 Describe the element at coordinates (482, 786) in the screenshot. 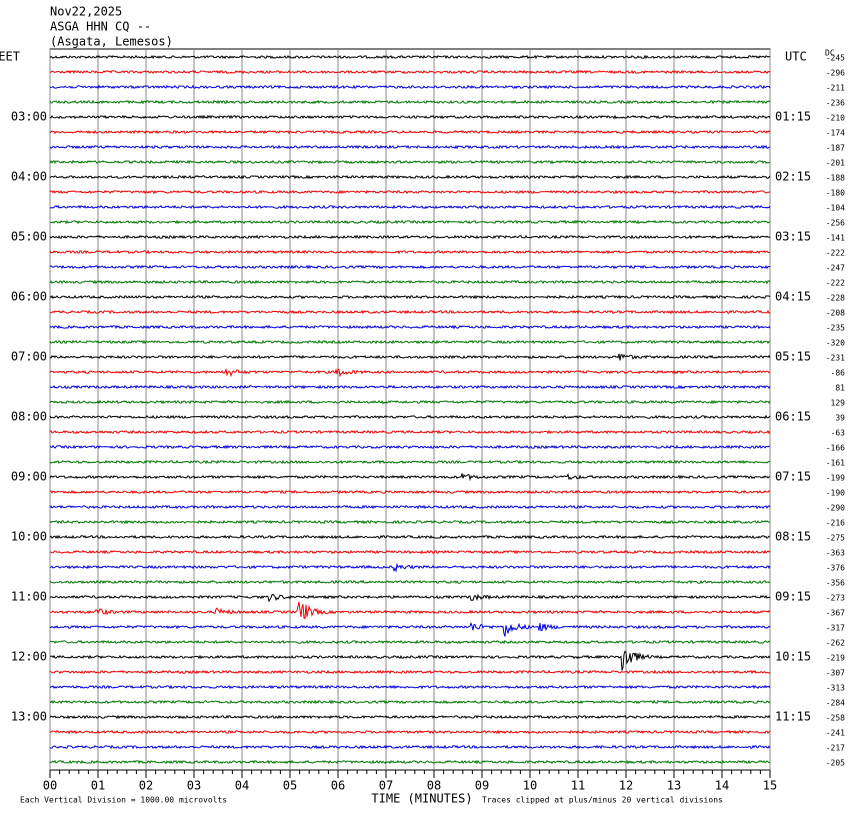

I see `x-tick-label: 09` at that location.